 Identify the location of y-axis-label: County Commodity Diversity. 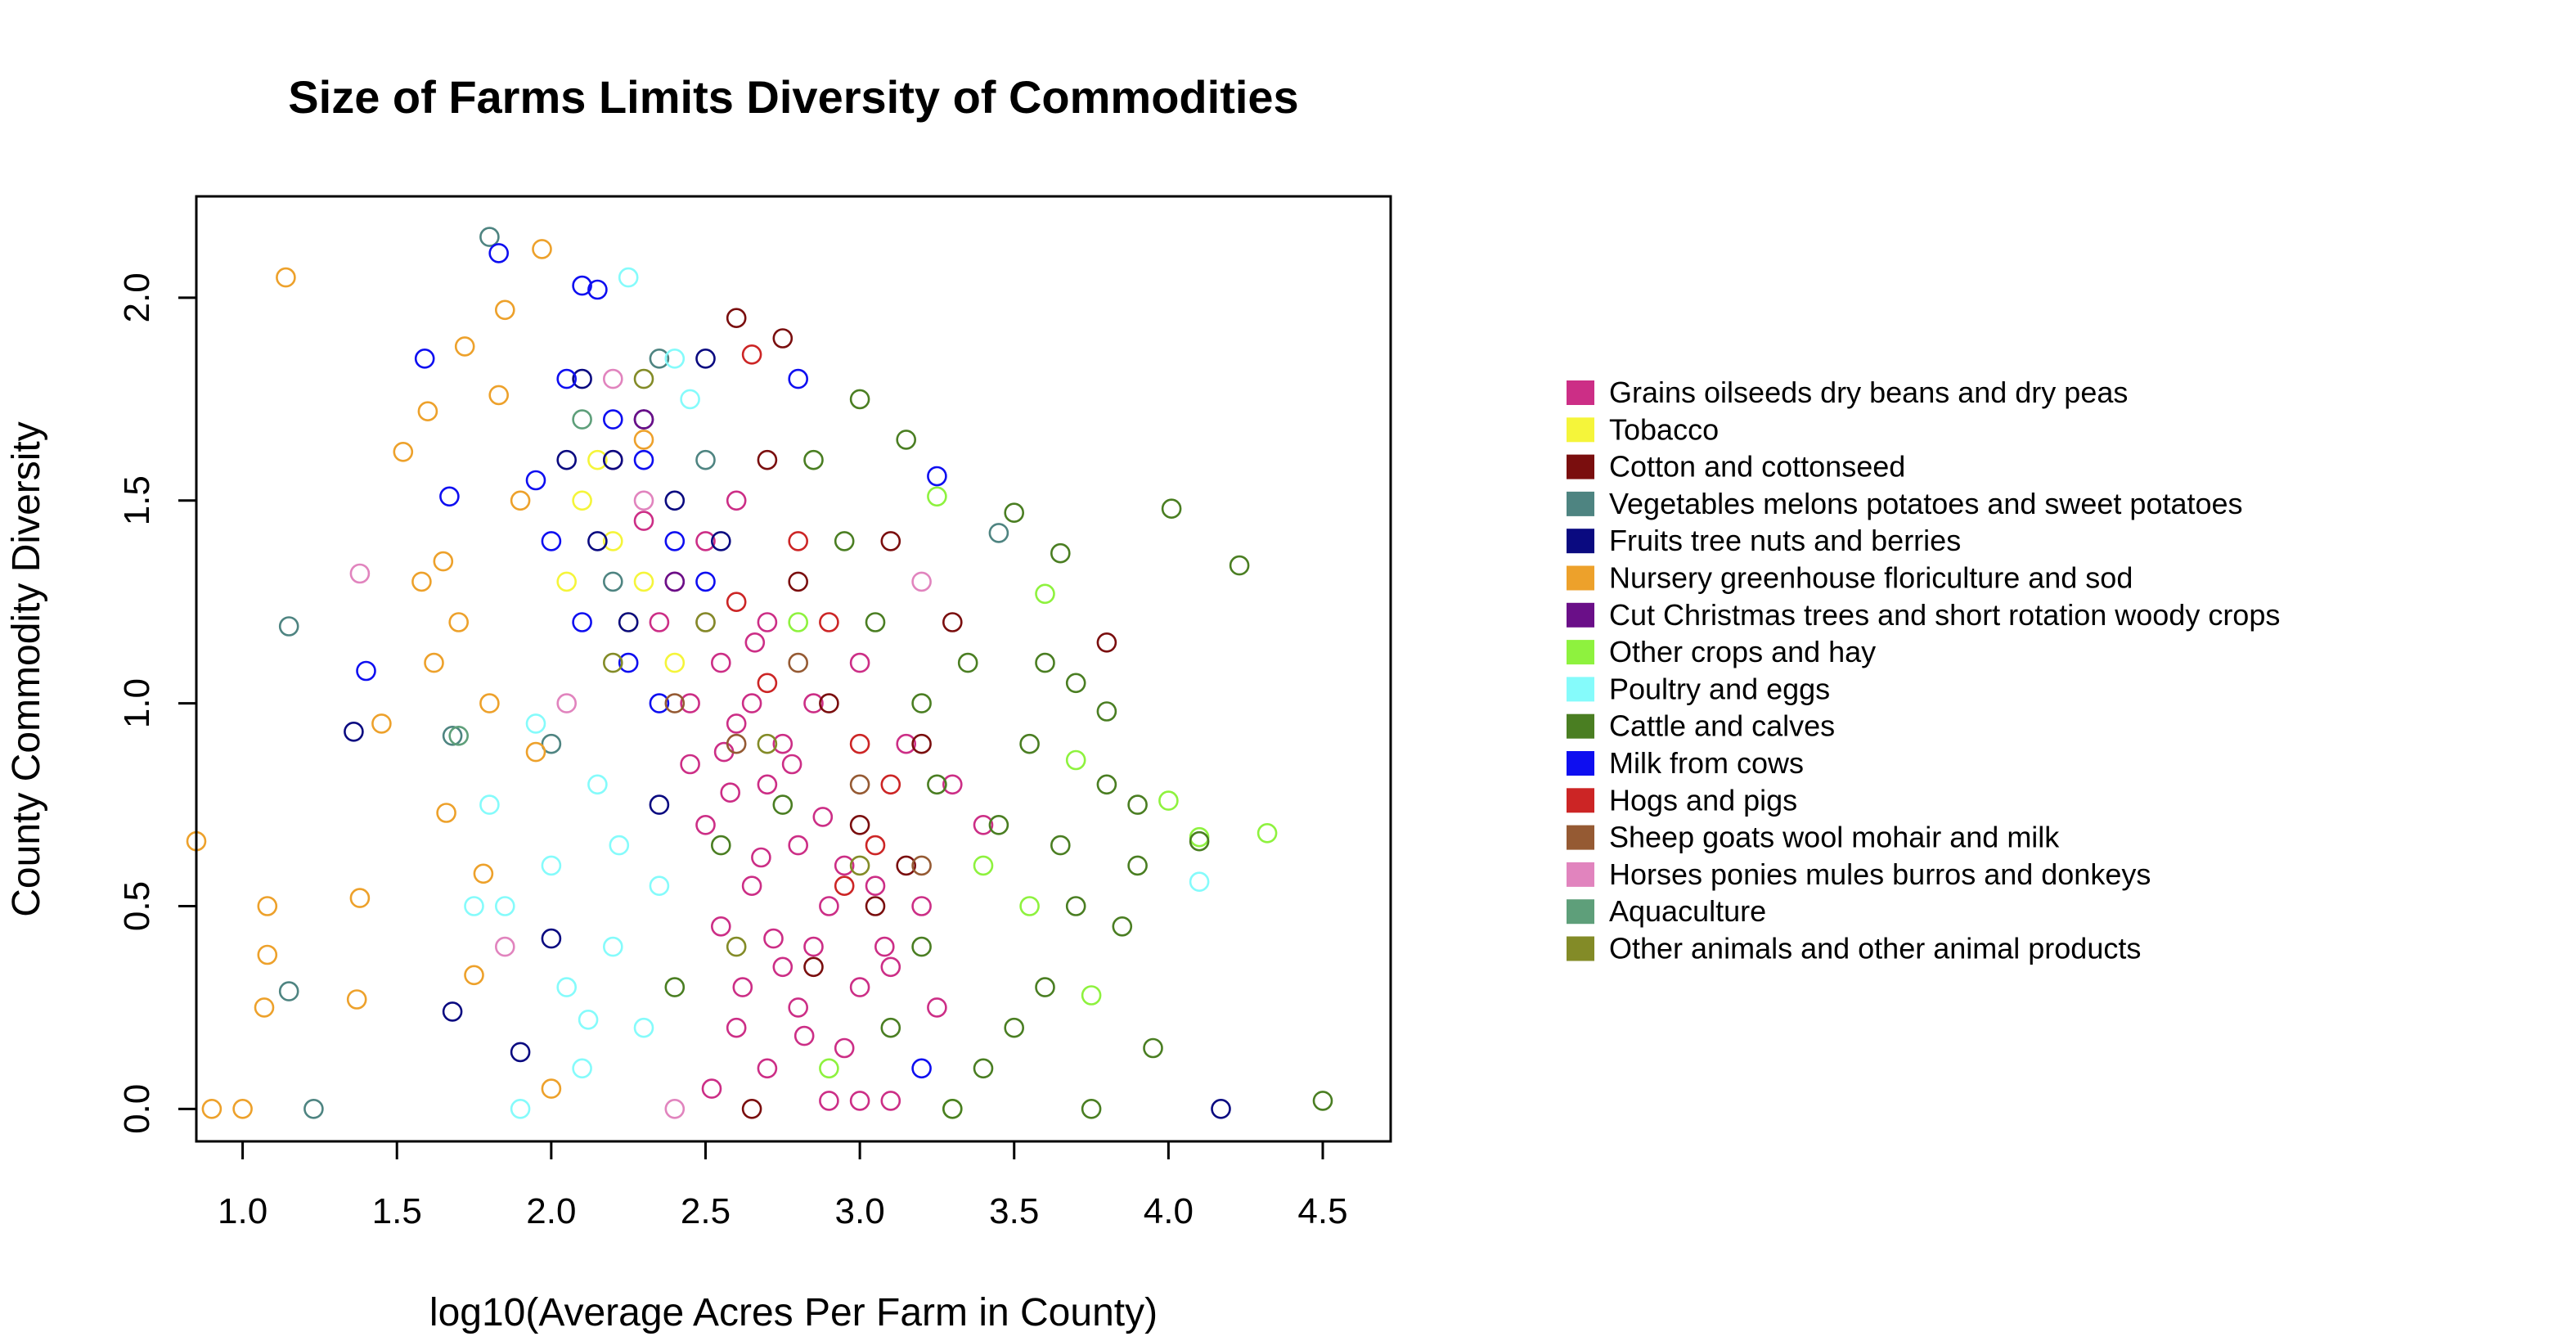
(27, 669).